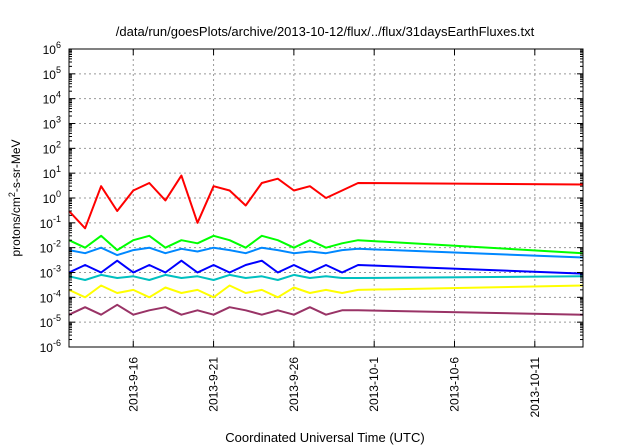 The height and width of the screenshot is (448, 640). I want to click on x-tick-label: 2013-10-1, so click(374, 384).